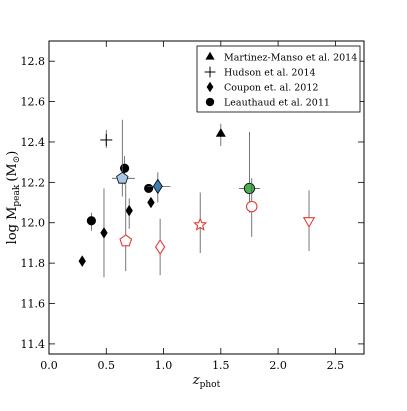 The image size is (407, 411). What do you see at coordinates (49, 365) in the screenshot?
I see `x-tick-label: 0.0` at bounding box center [49, 365].